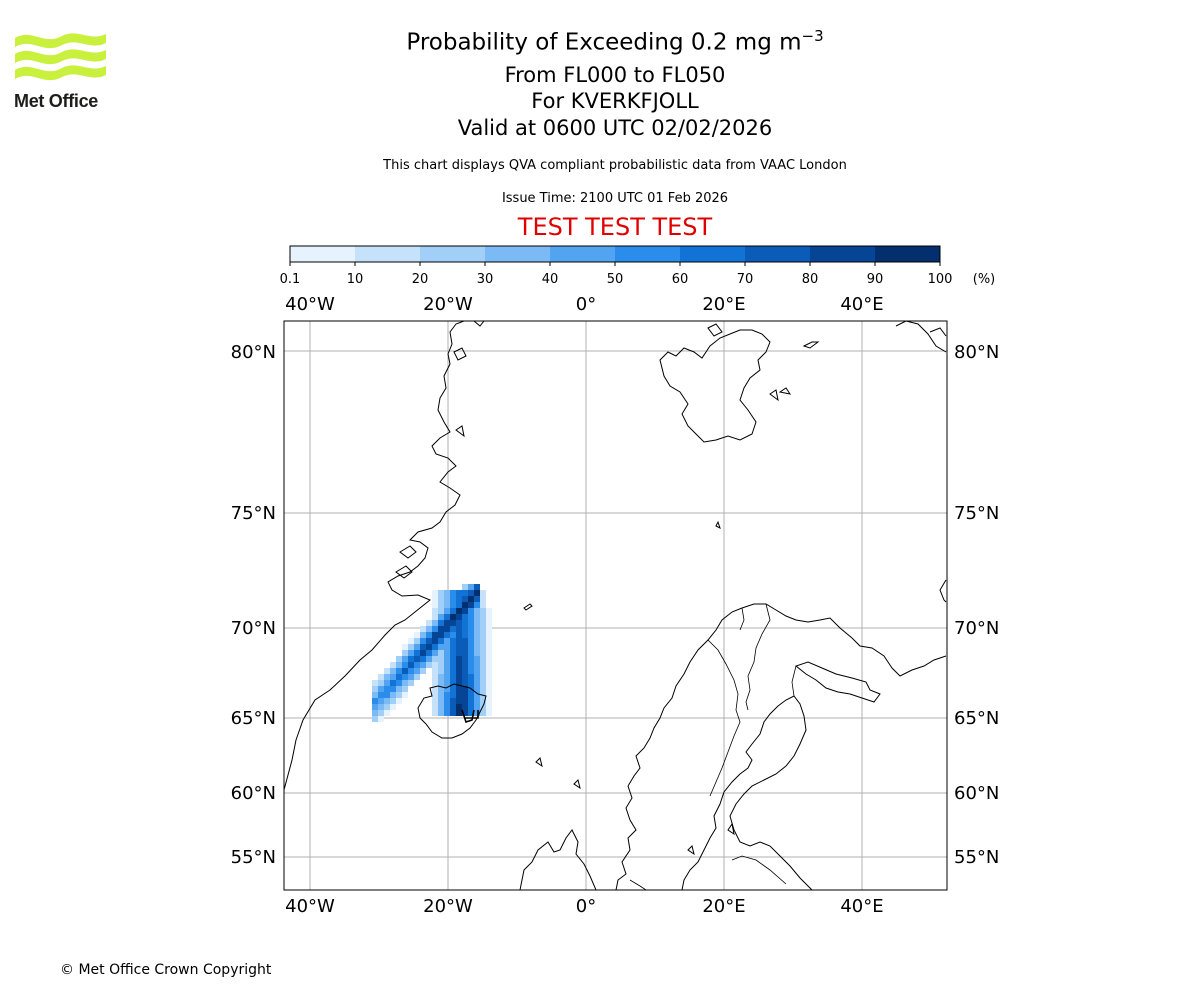  Describe the element at coordinates (615, 75) in the screenshot. I see `flight-level-range: From FL000 to FL050` at that location.